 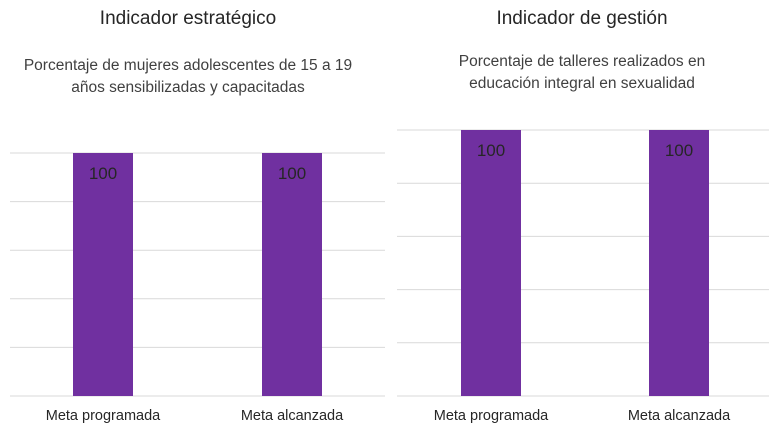 What do you see at coordinates (582, 18) in the screenshot?
I see `chart-title: Indicador de gestión` at bounding box center [582, 18].